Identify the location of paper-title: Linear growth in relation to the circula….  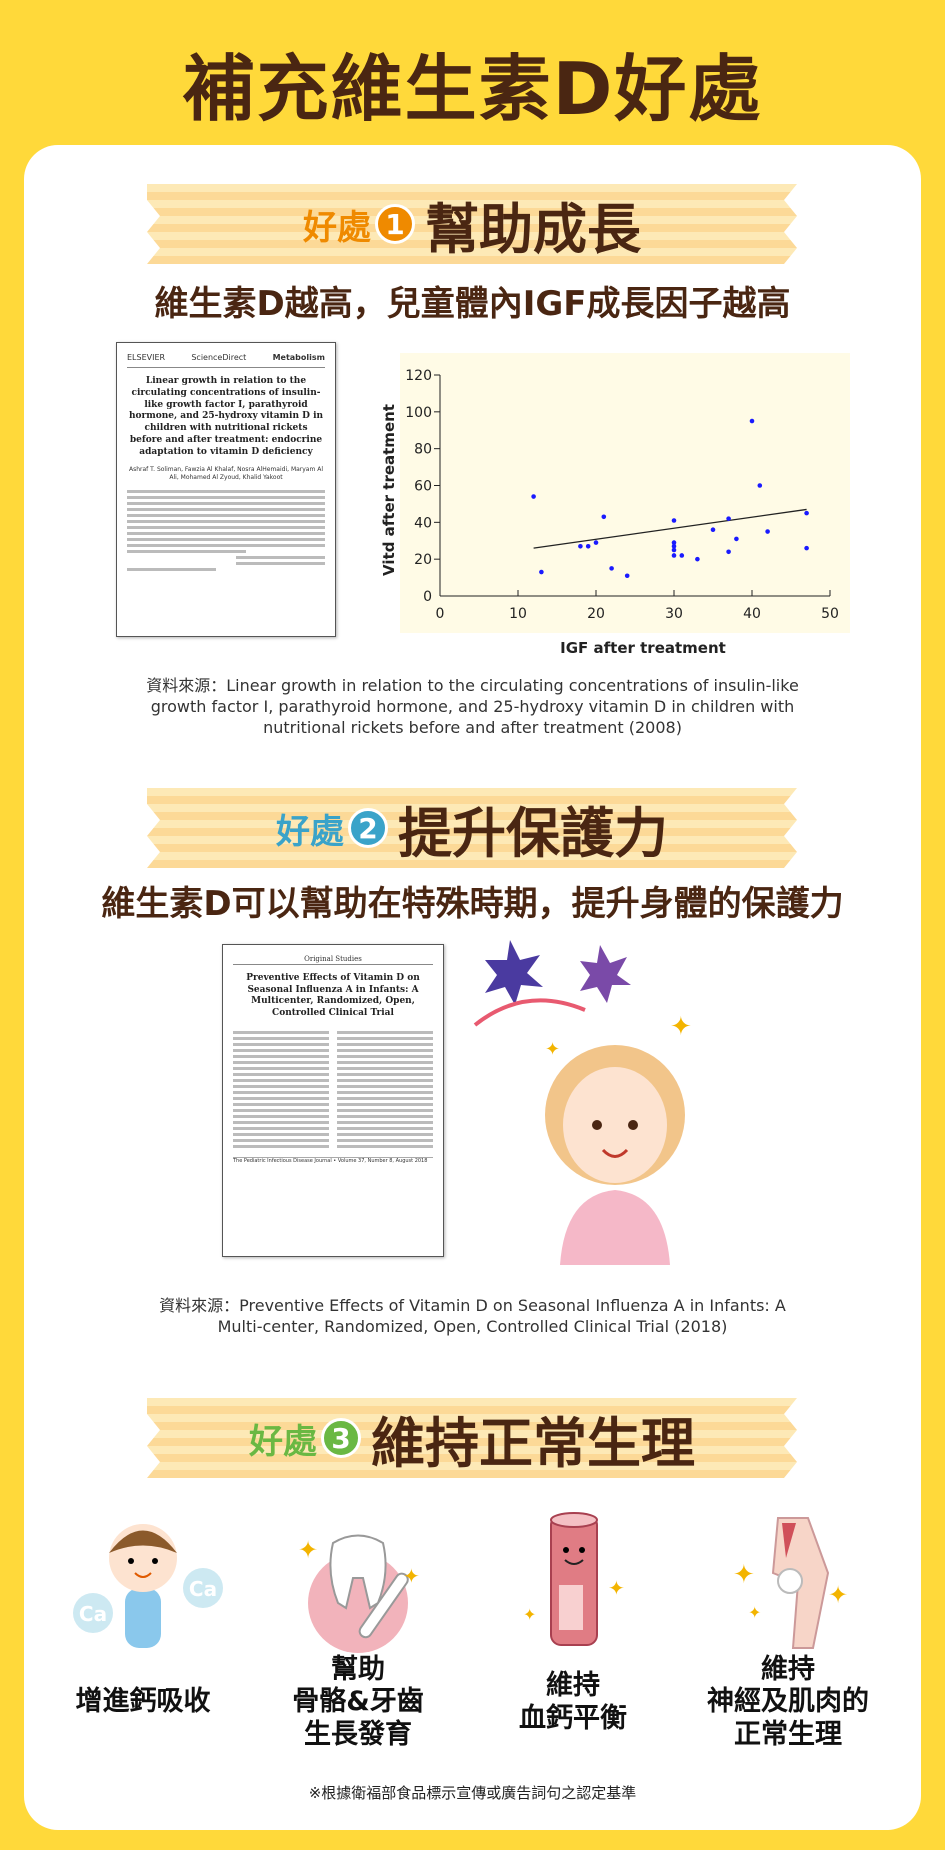
(226, 416).